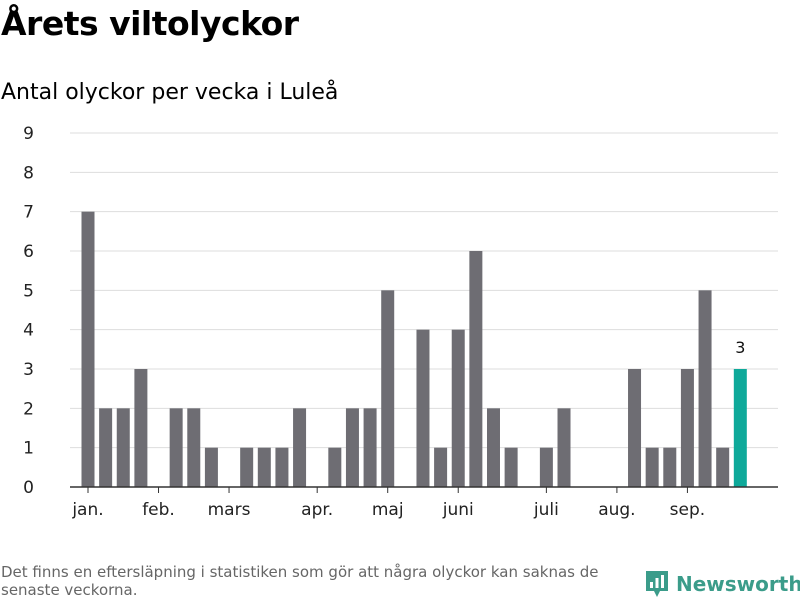 The image size is (800, 600). Describe the element at coordinates (28, 173) in the screenshot. I see `y-tick-label: 8` at that location.